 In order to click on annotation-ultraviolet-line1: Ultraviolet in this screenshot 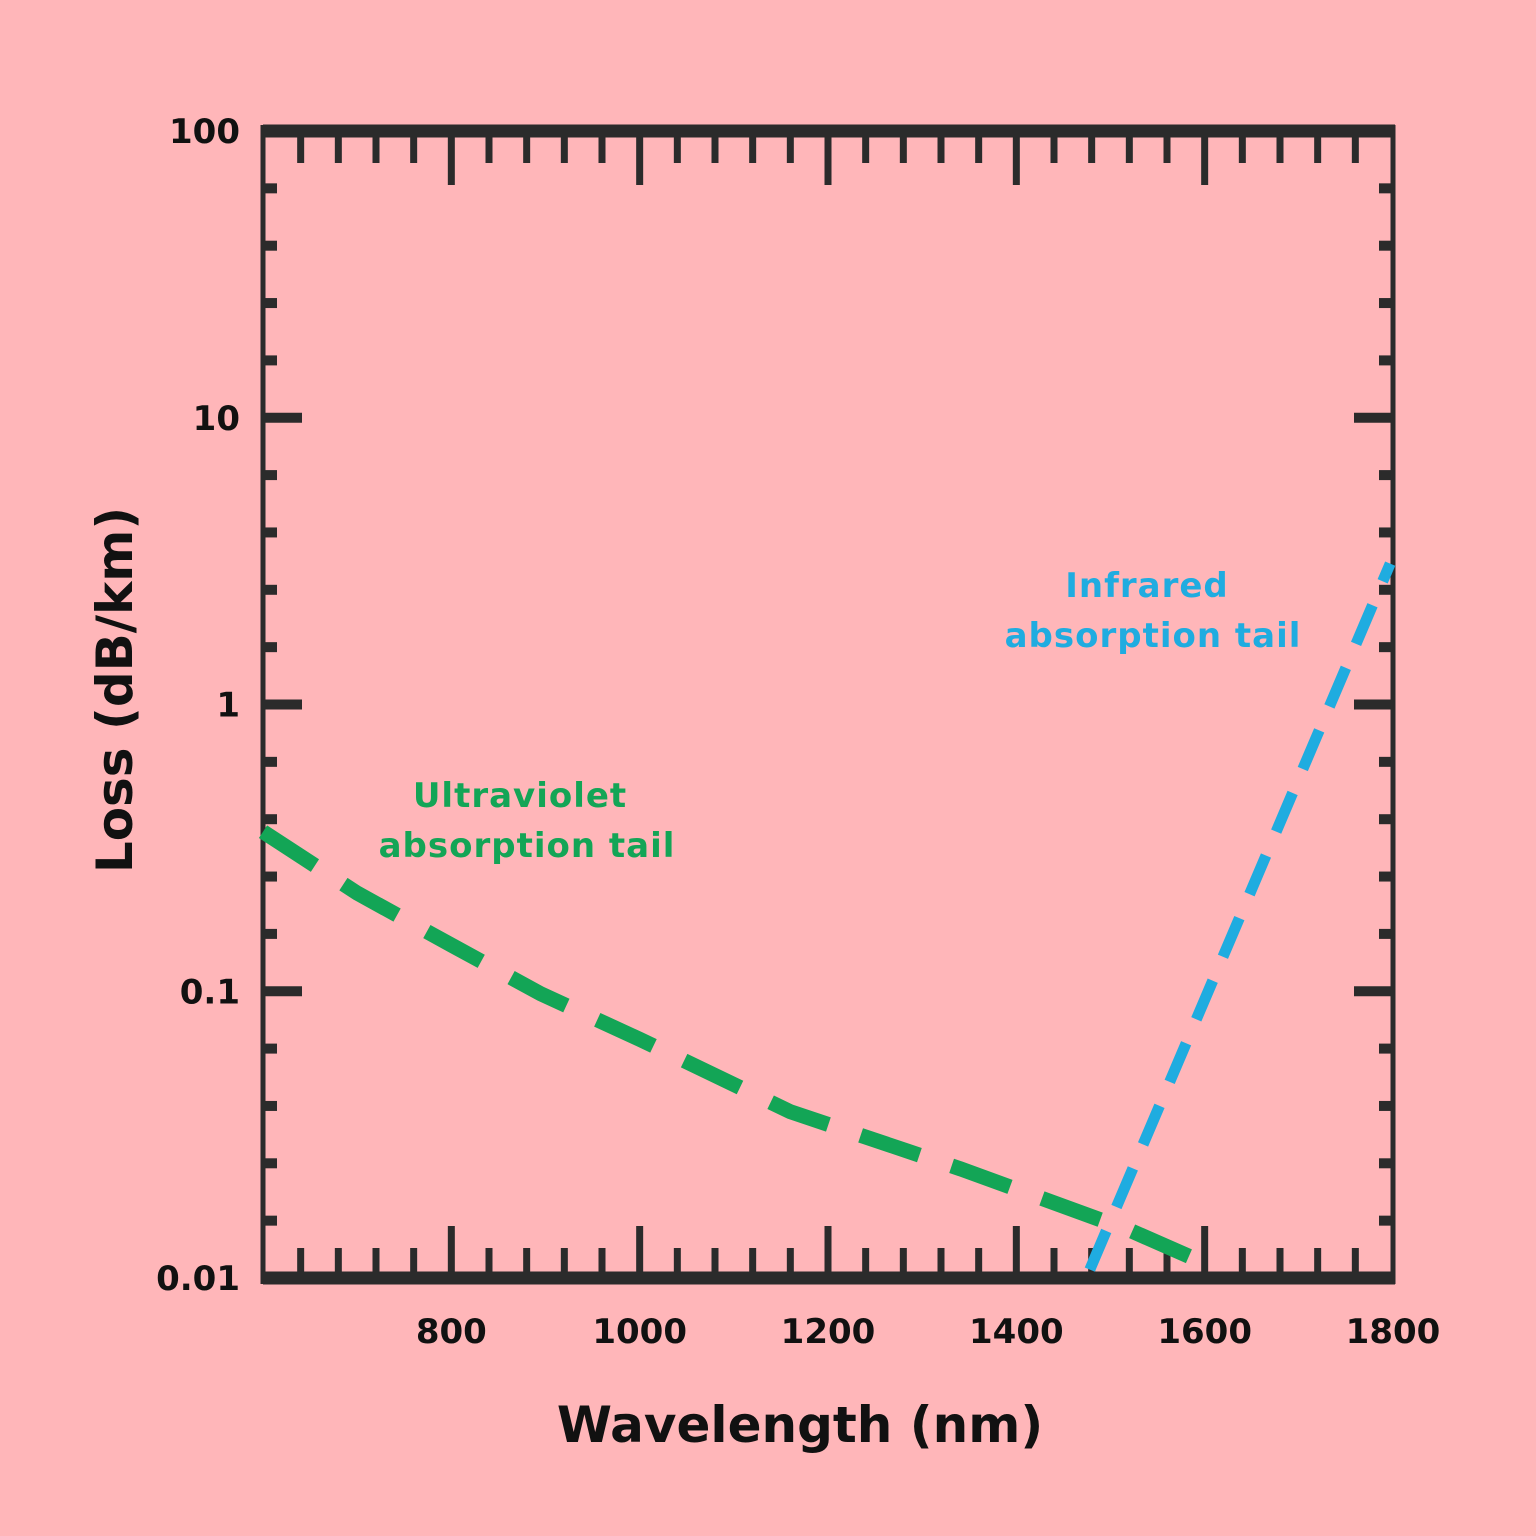, I will do `click(520, 796)`.